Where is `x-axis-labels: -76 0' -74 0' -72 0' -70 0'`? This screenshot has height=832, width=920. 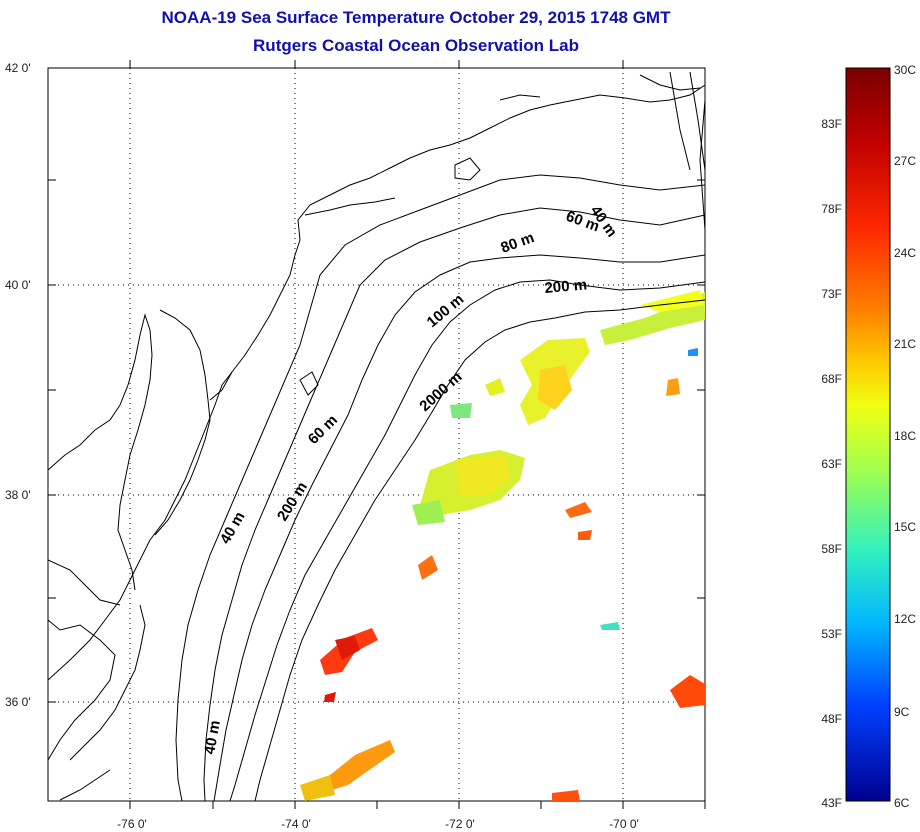 x-axis-labels: -76 0' -74 0' -72 0' -70 0' is located at coordinates (378, 824).